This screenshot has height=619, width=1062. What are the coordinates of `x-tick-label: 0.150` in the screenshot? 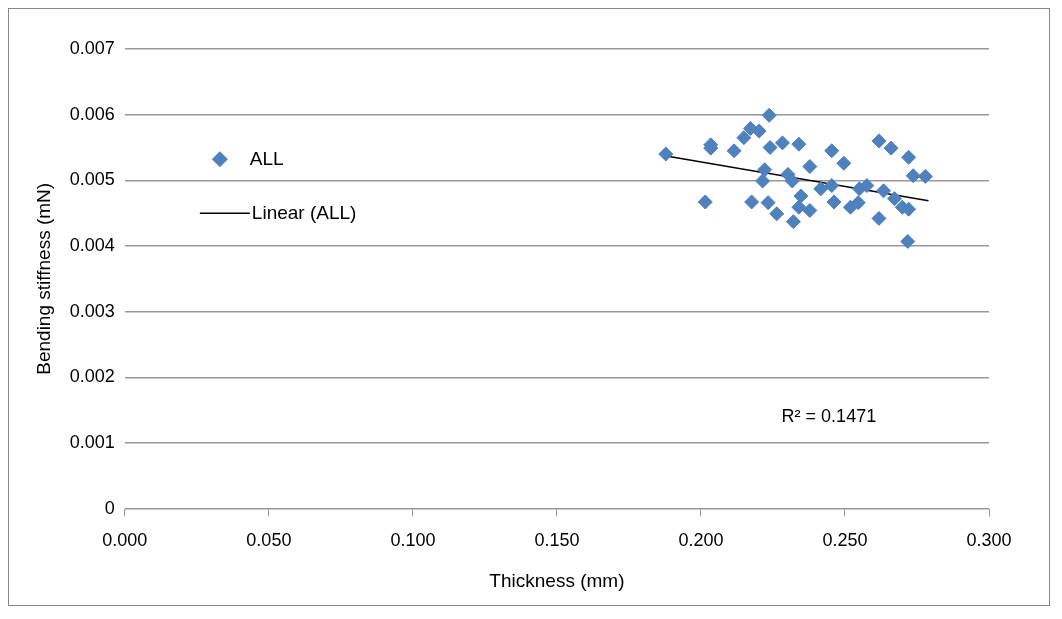 It's located at (557, 540).